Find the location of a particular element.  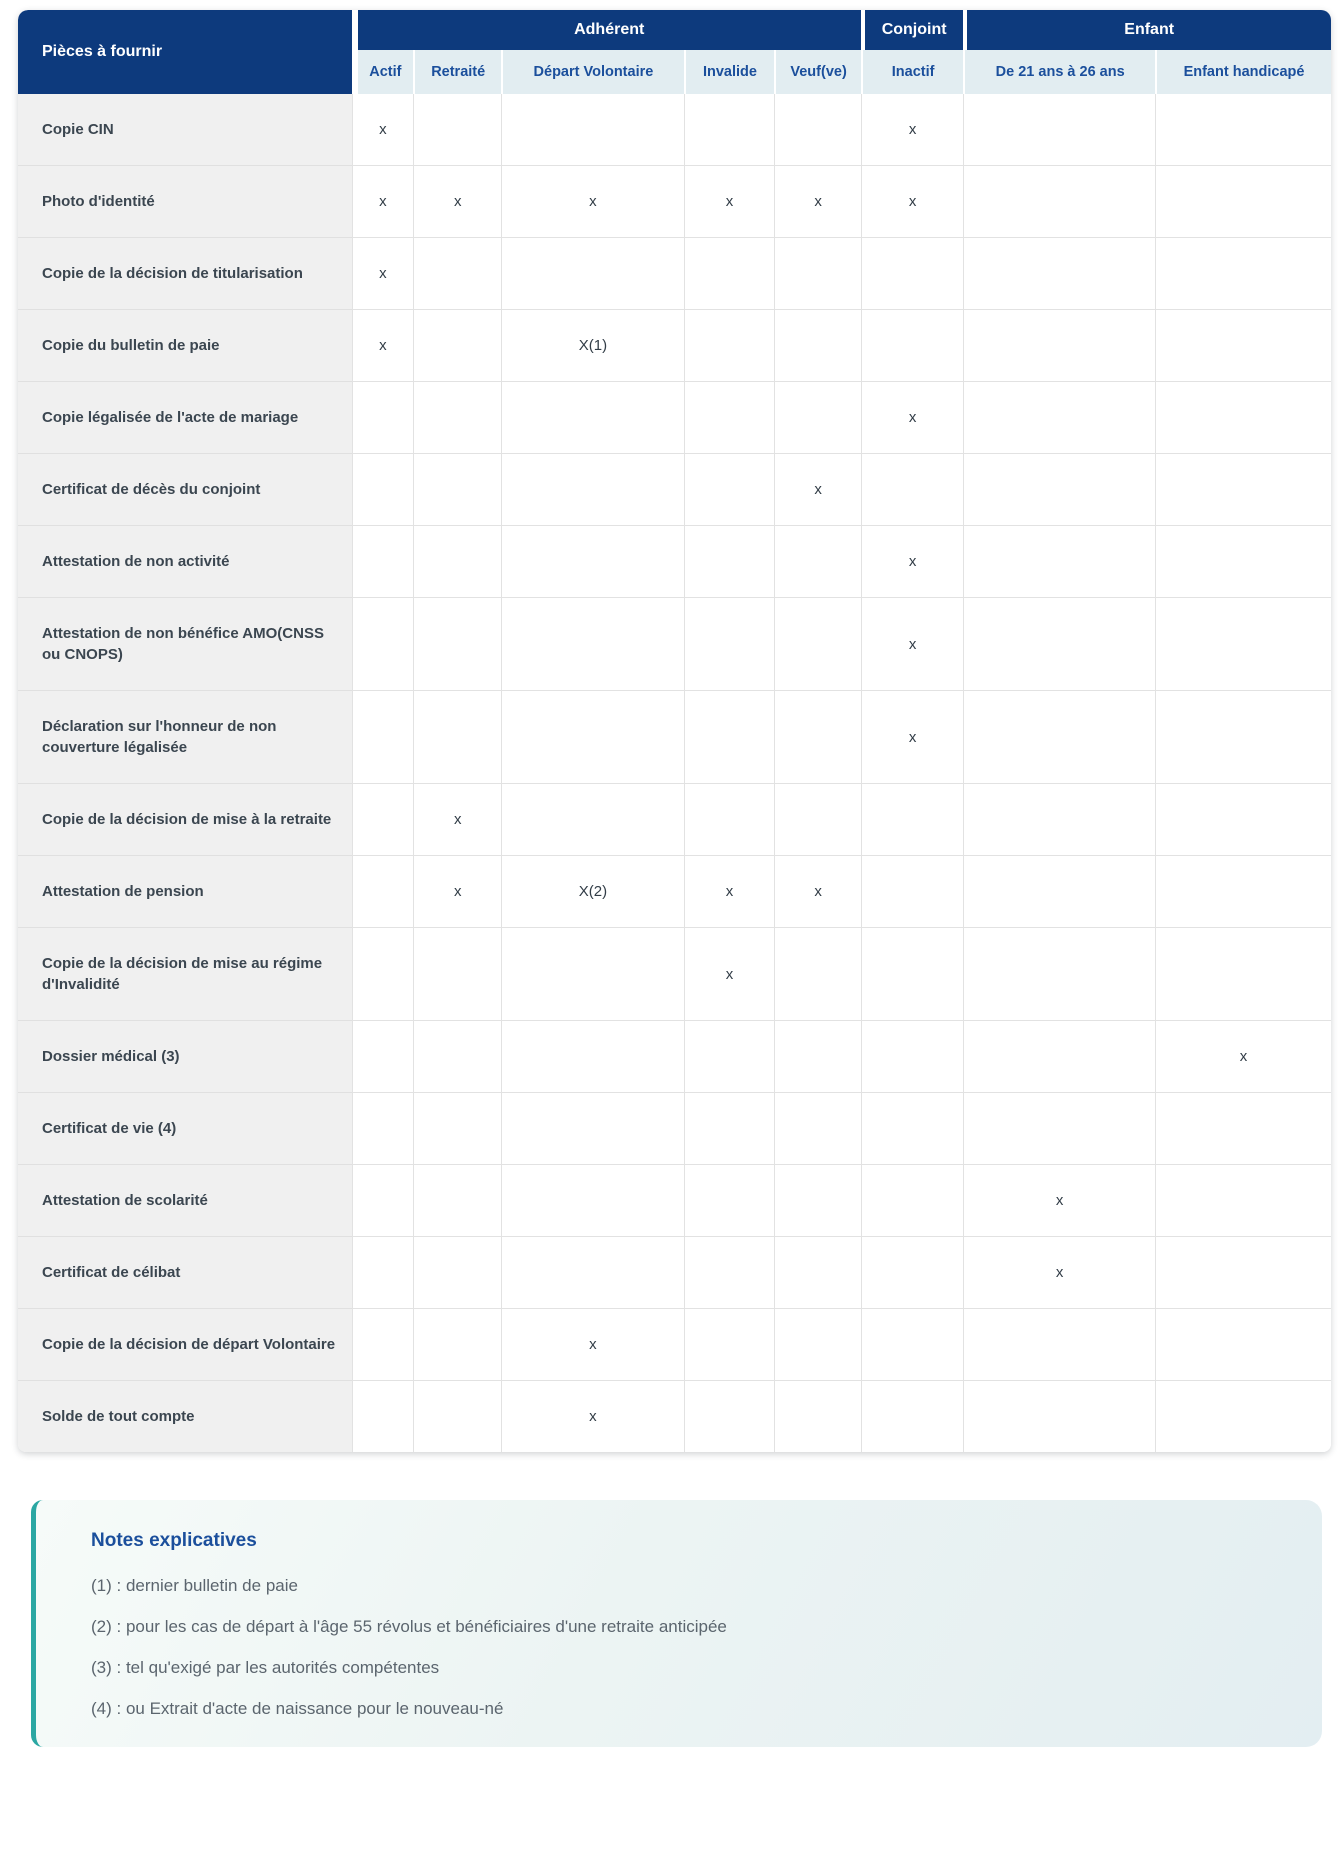

row-label-cell: Attestation de non activité is located at coordinates (185, 562).